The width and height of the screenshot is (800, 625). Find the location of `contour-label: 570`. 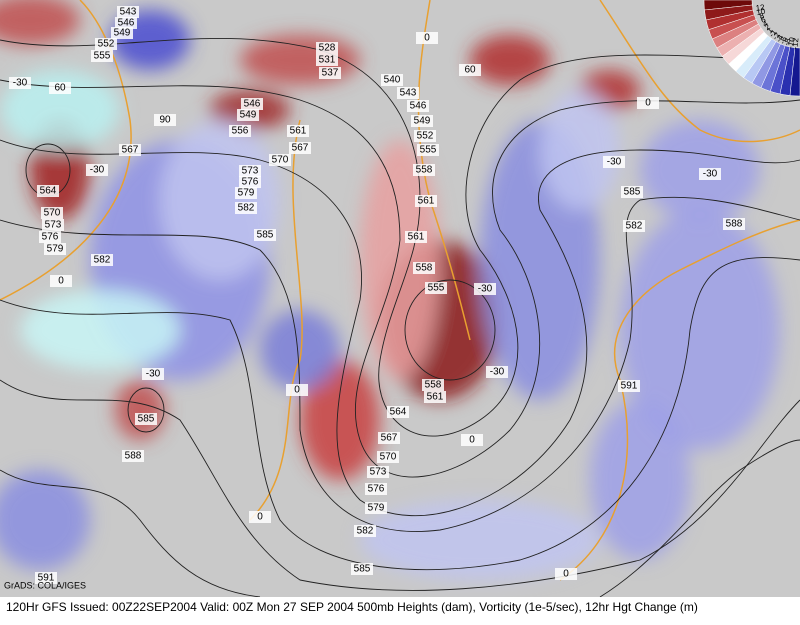

contour-label: 570 is located at coordinates (388, 457).